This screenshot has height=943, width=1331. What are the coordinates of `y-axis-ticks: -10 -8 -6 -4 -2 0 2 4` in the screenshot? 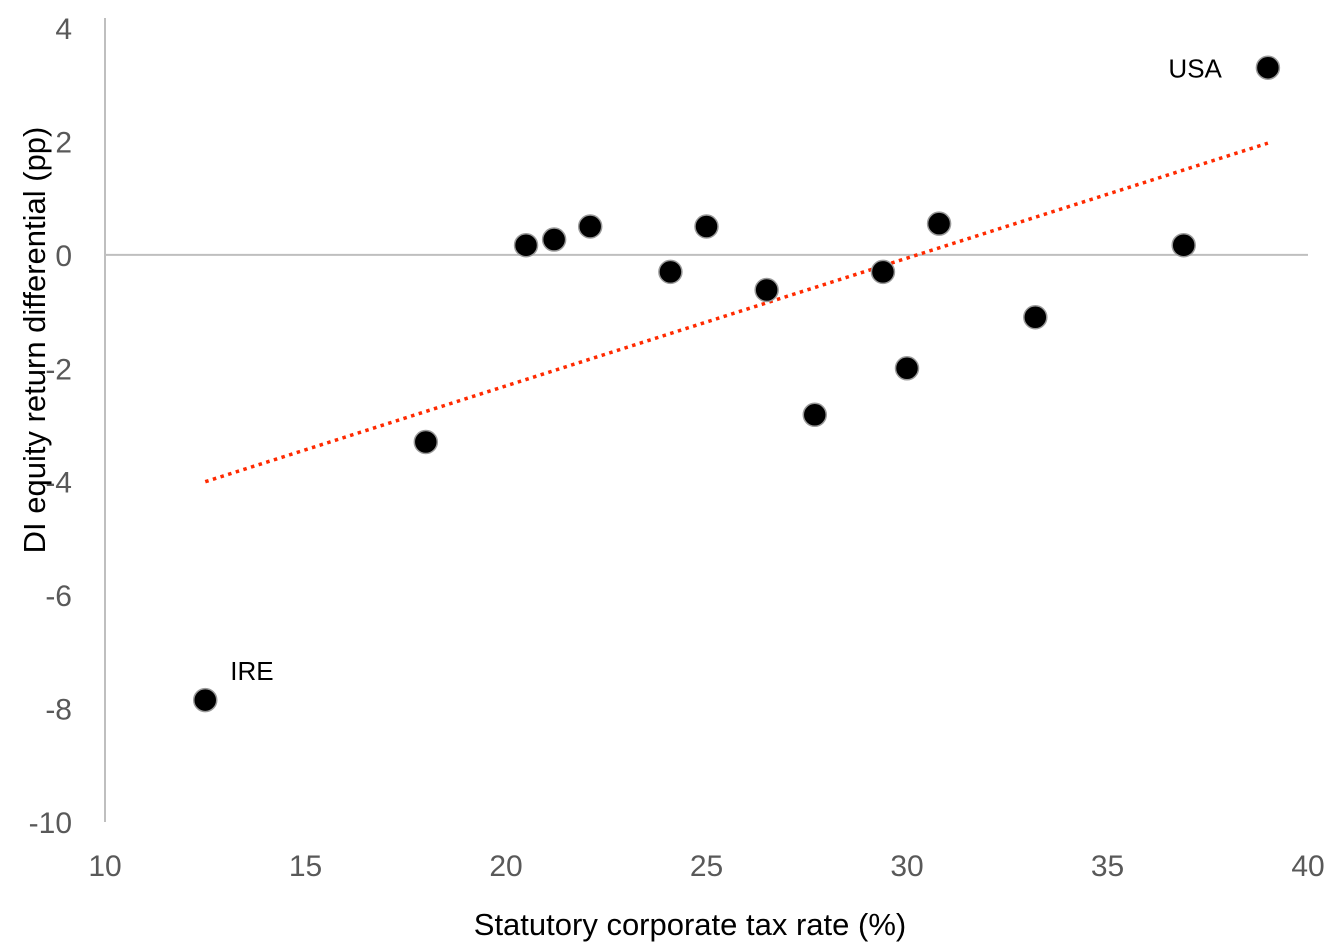 It's located at (50, 426).